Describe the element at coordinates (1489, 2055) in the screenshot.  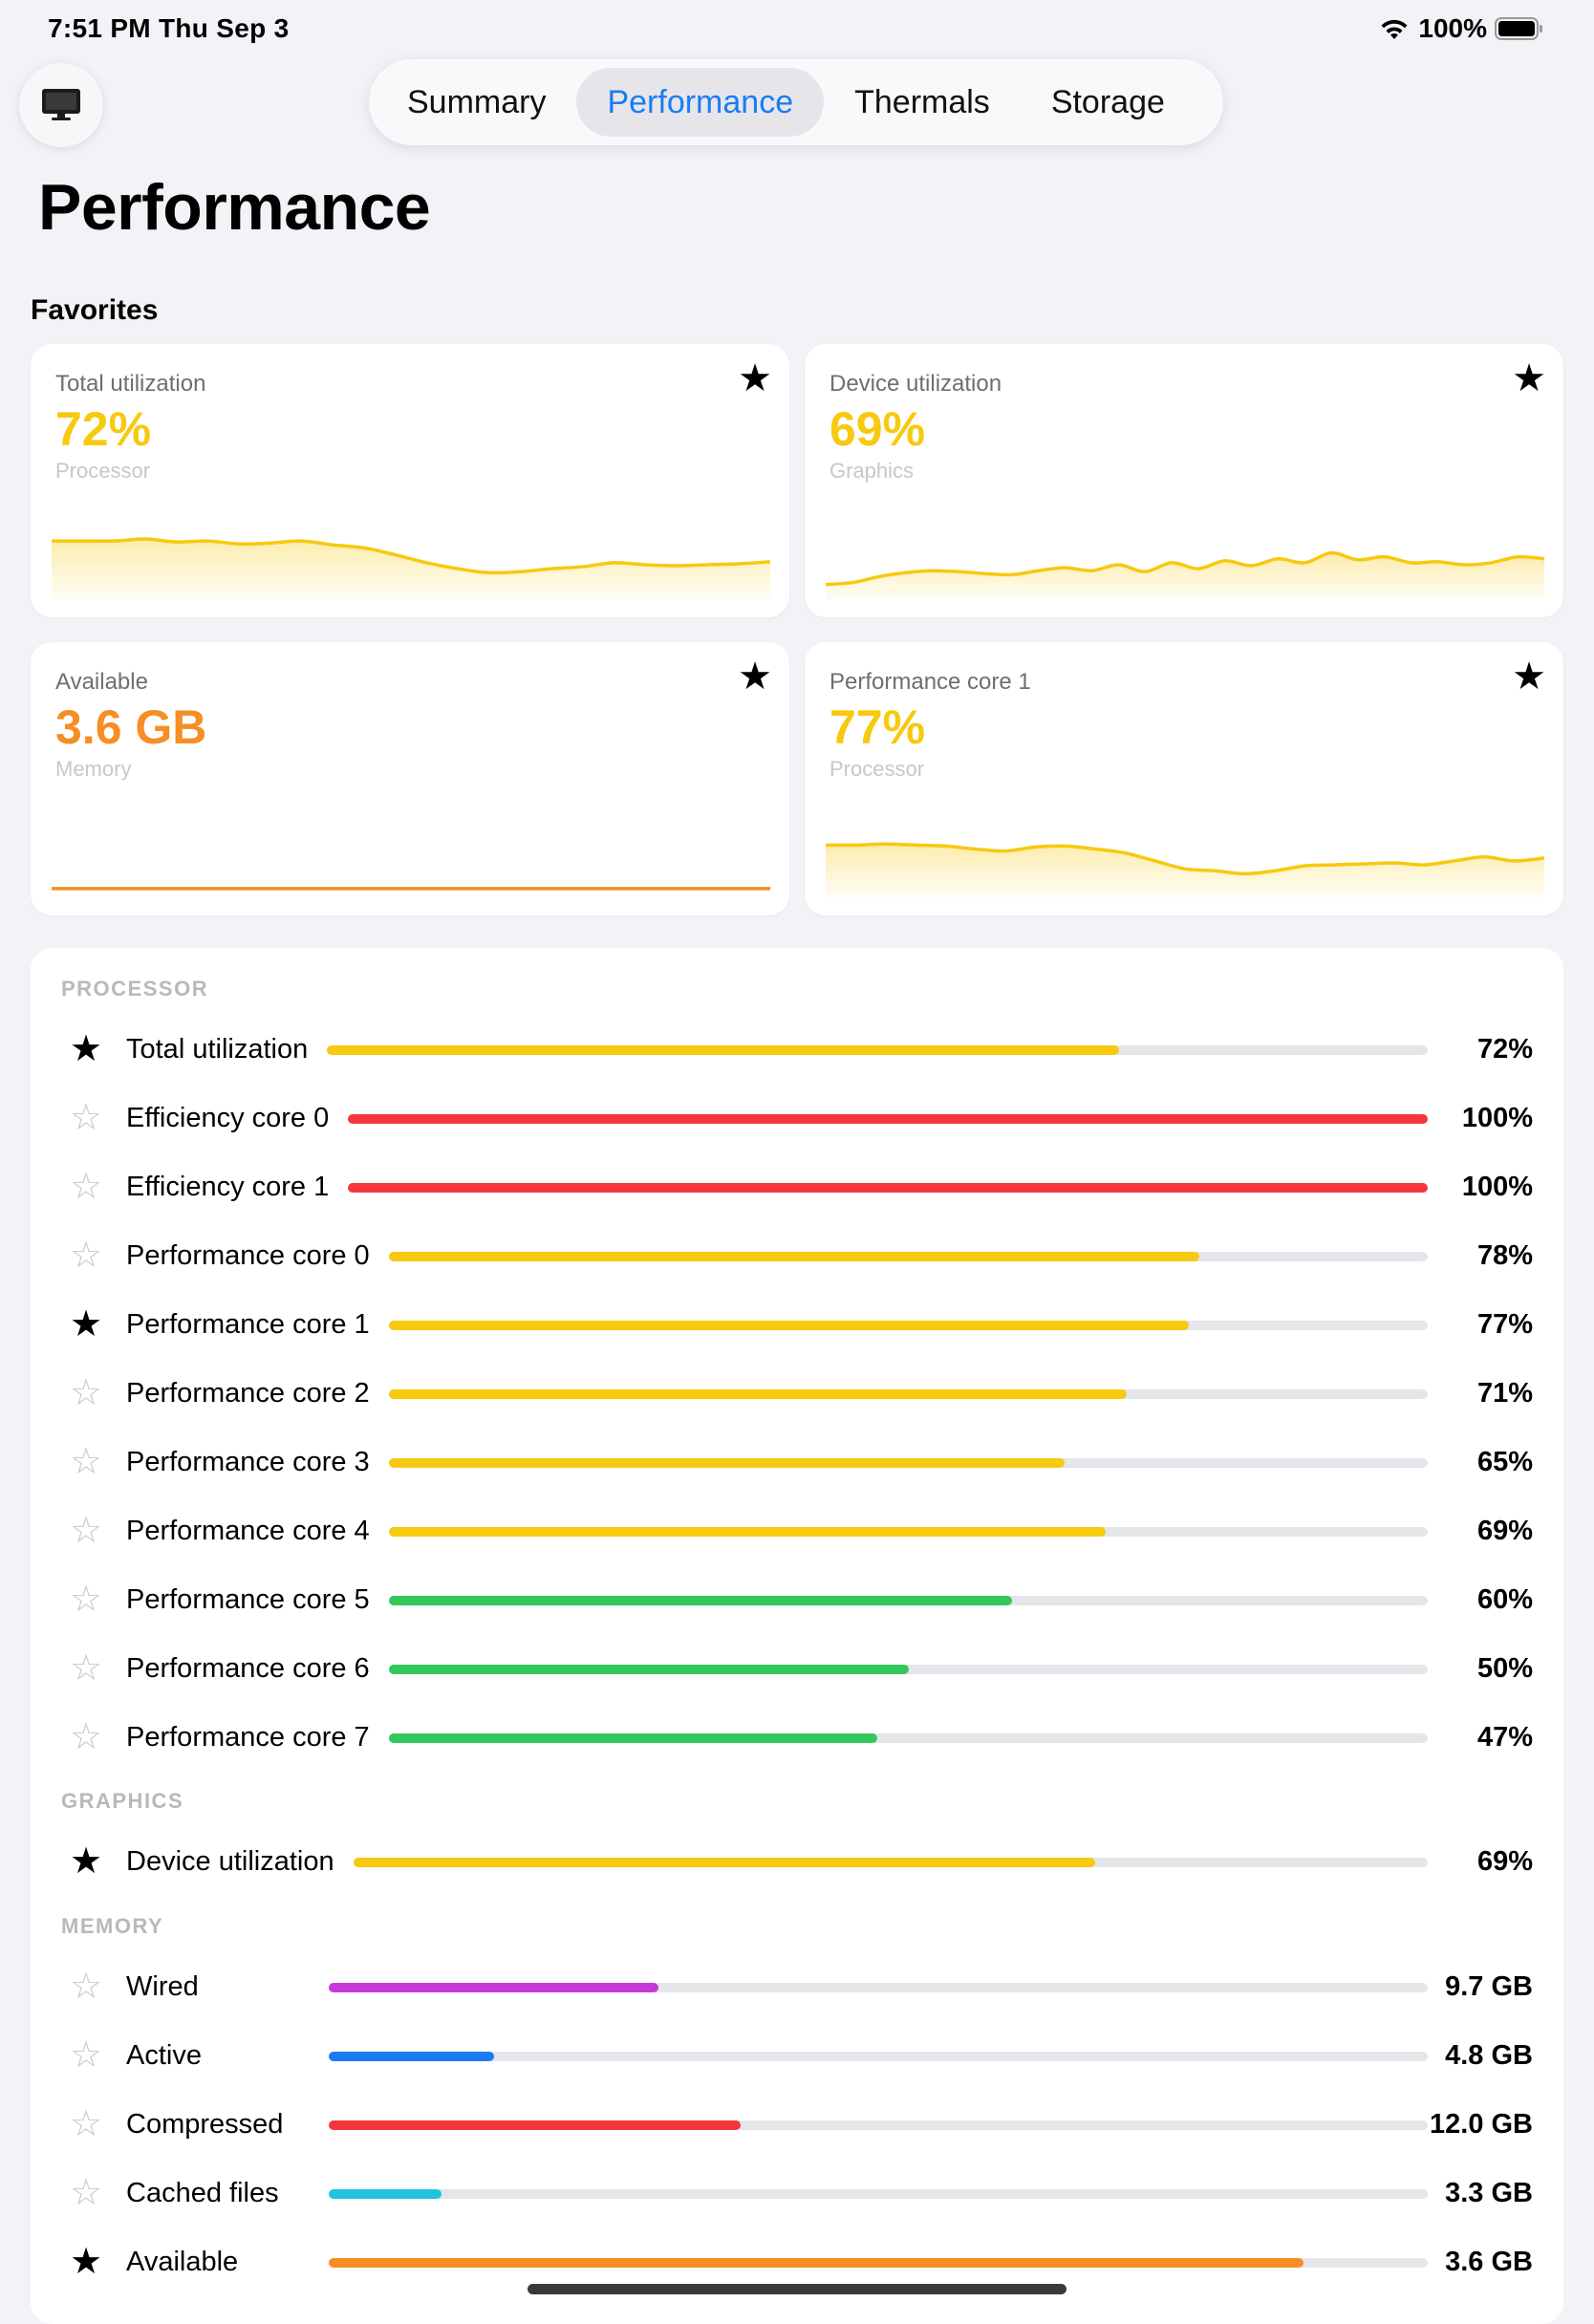
I see `metric-value: 4.8 GB` at that location.